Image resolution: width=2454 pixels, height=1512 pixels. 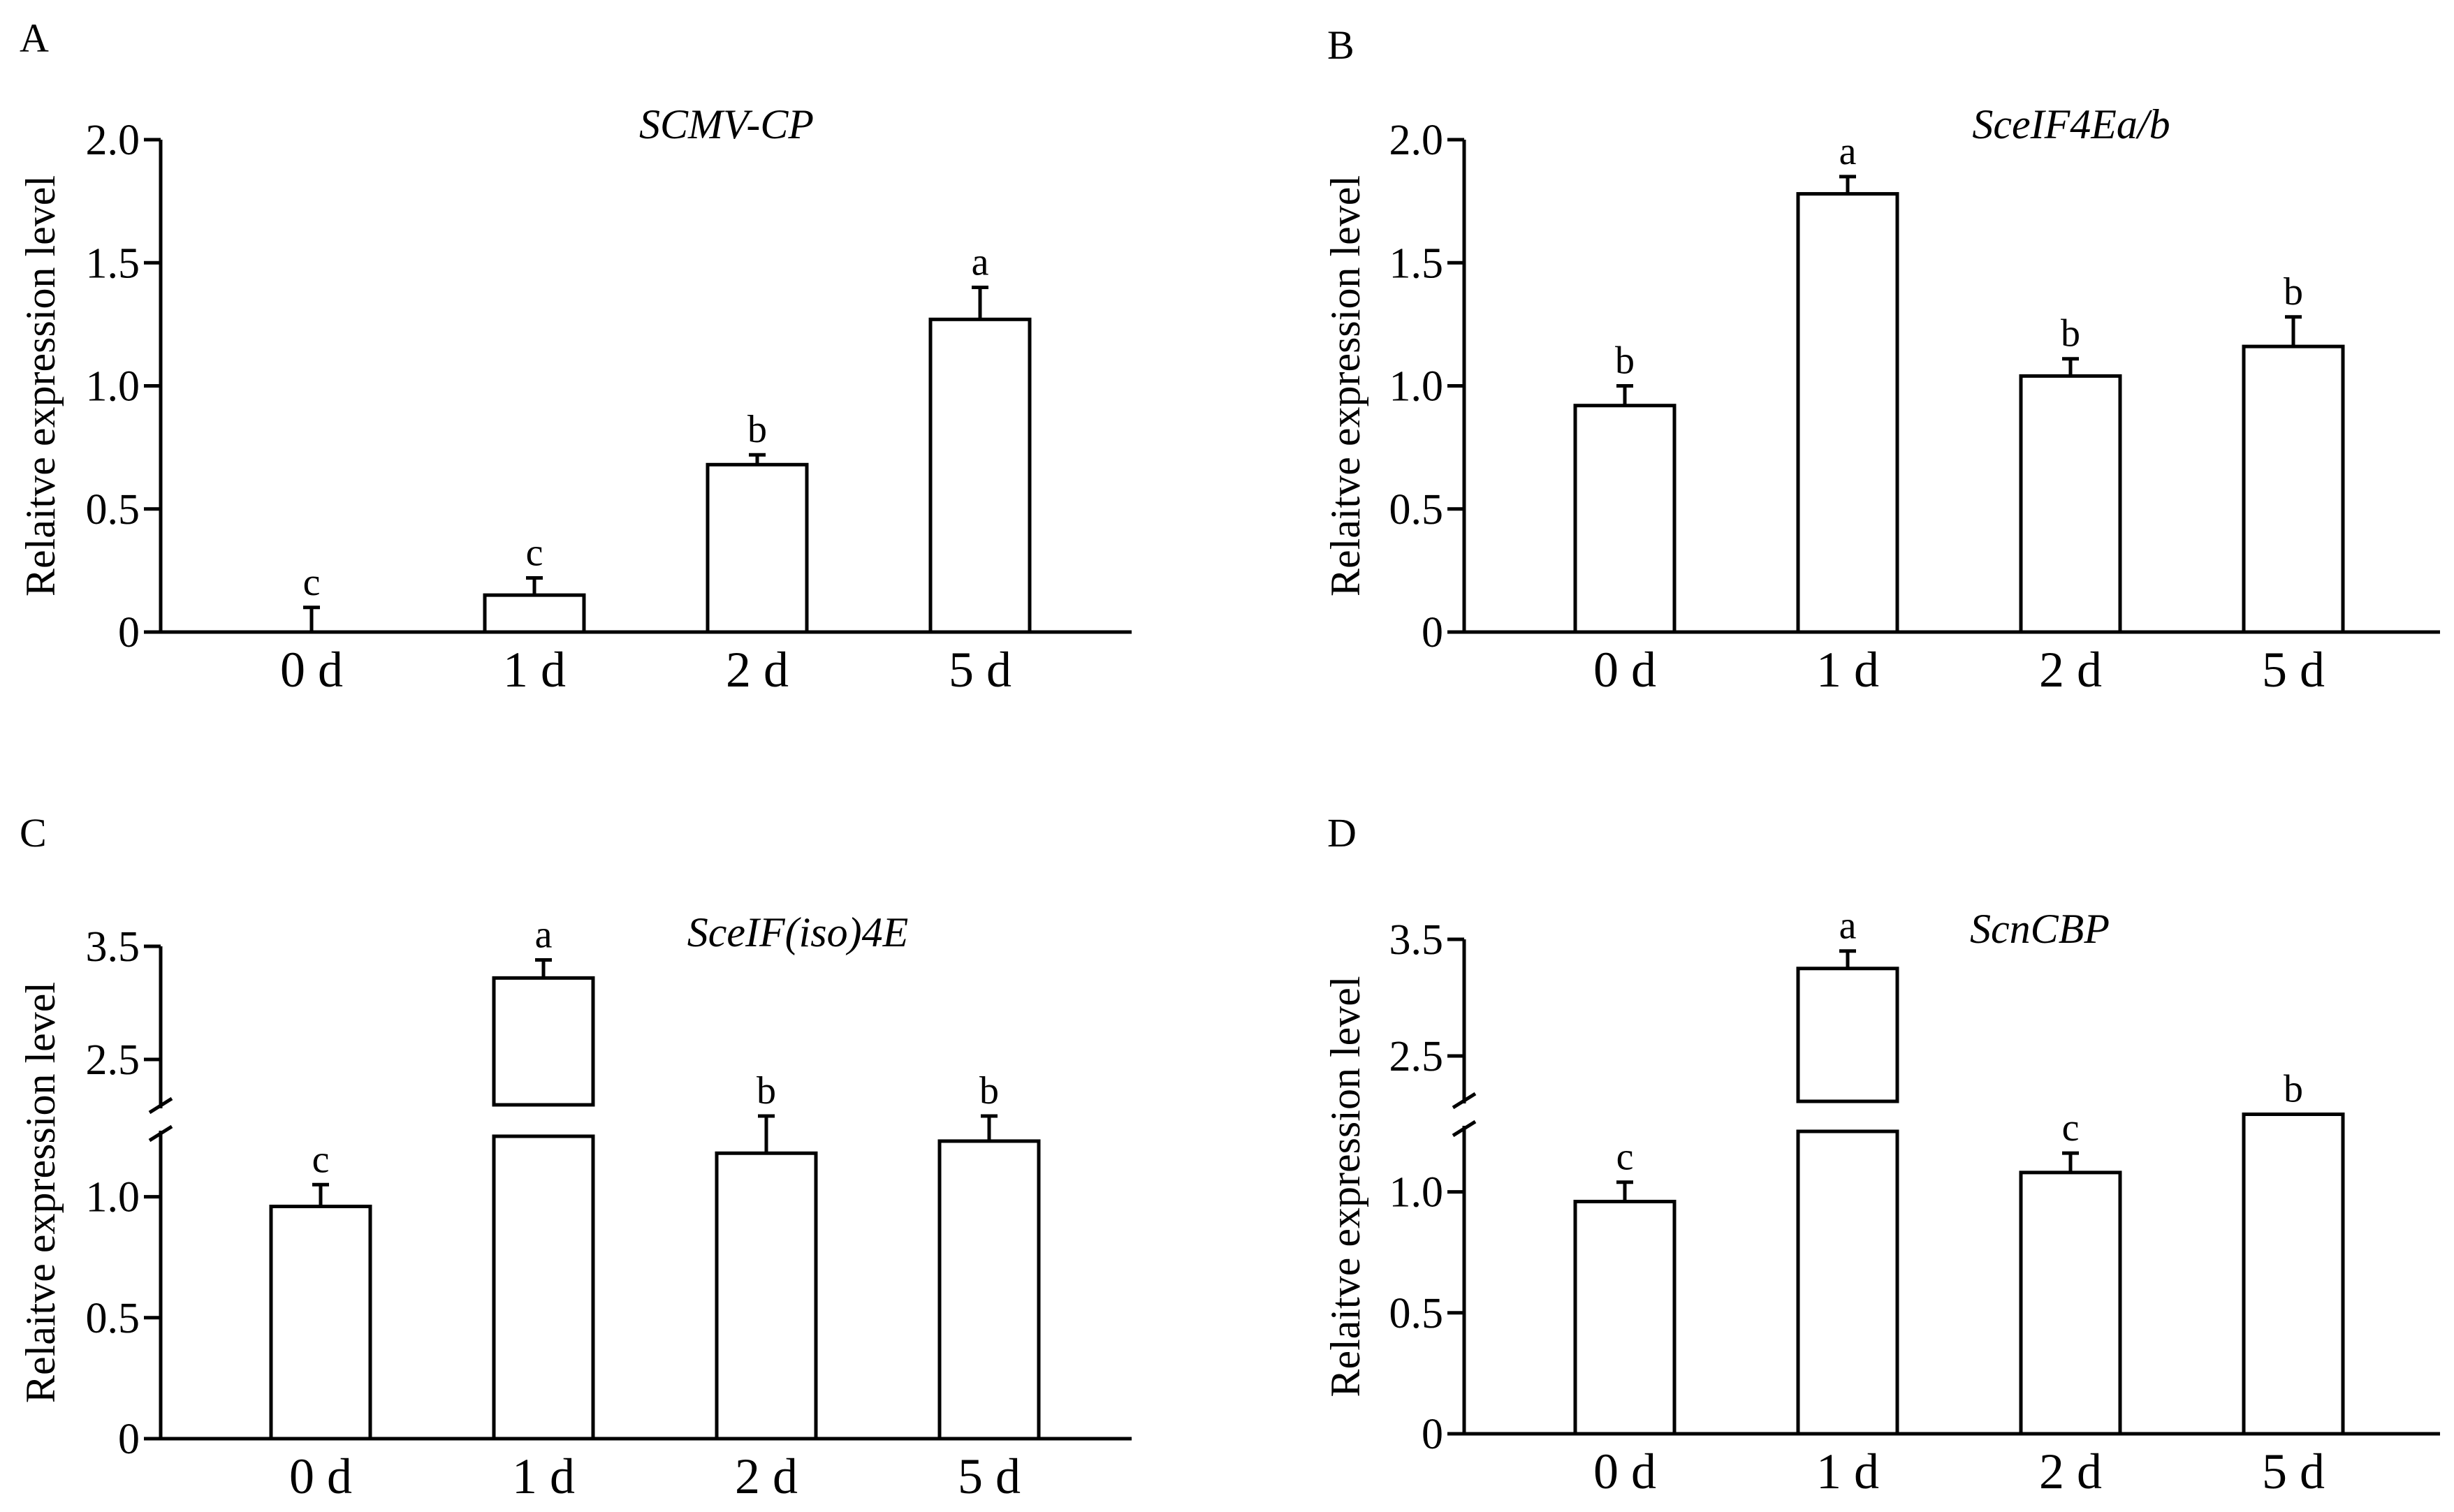 What do you see at coordinates (2040, 929) in the screenshot?
I see `chart-title: ScnCBP` at bounding box center [2040, 929].